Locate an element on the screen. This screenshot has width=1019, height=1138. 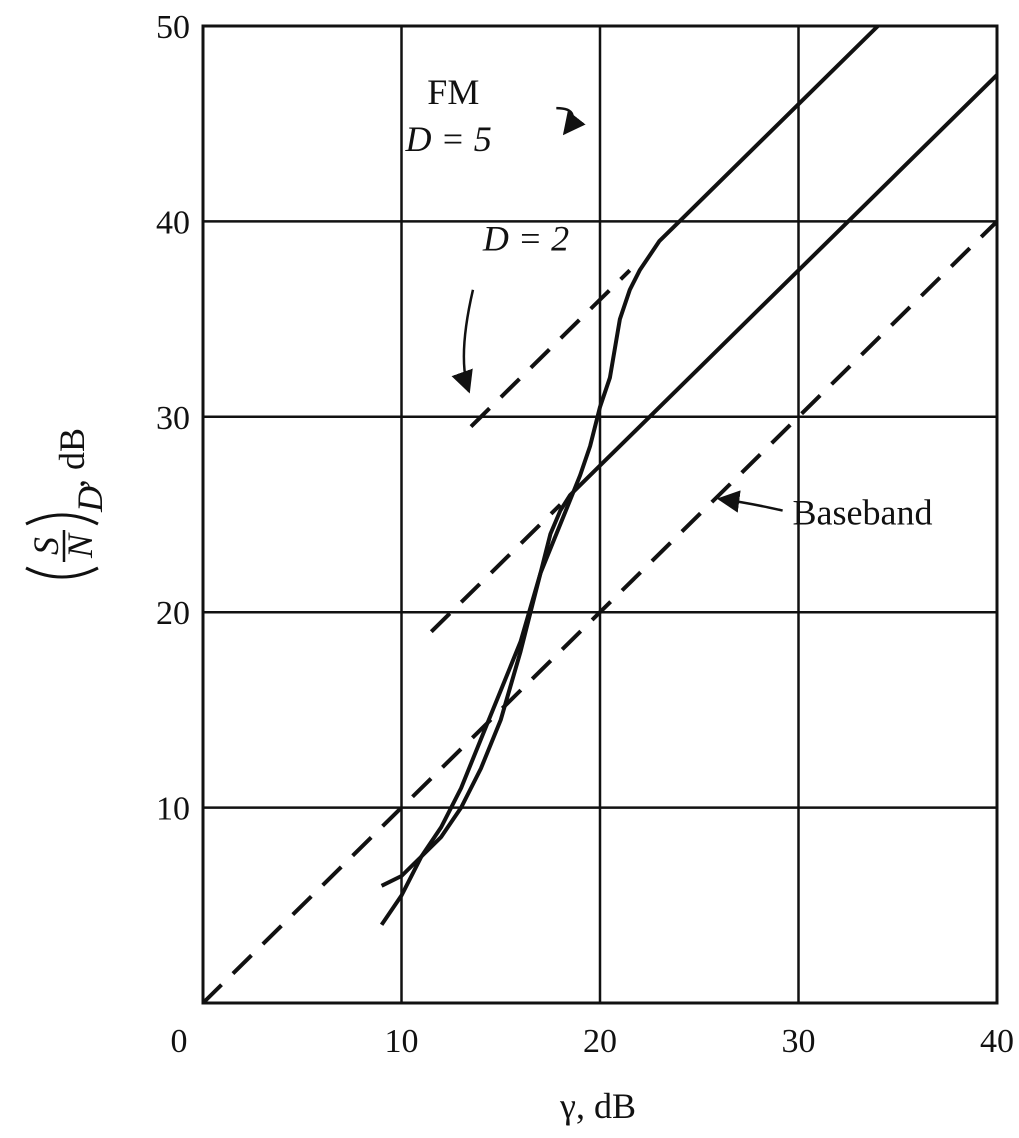
x-axis-label: γ, dB is located at coordinates (597, 1106).